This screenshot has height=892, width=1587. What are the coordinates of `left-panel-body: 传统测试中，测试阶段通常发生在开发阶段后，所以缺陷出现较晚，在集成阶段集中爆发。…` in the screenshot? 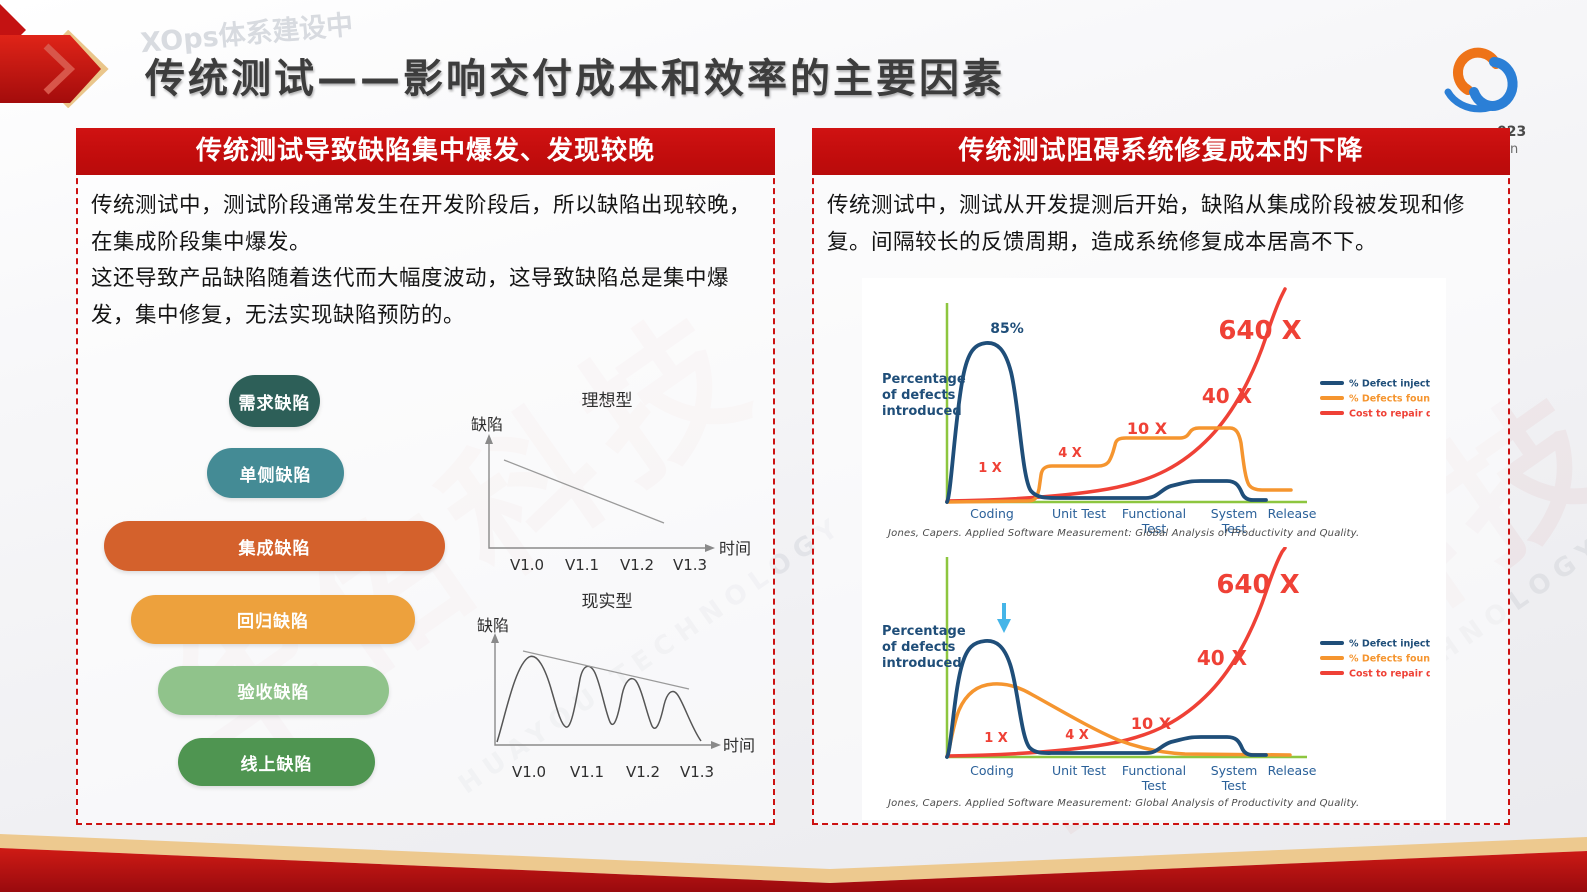 It's located at (428, 261).